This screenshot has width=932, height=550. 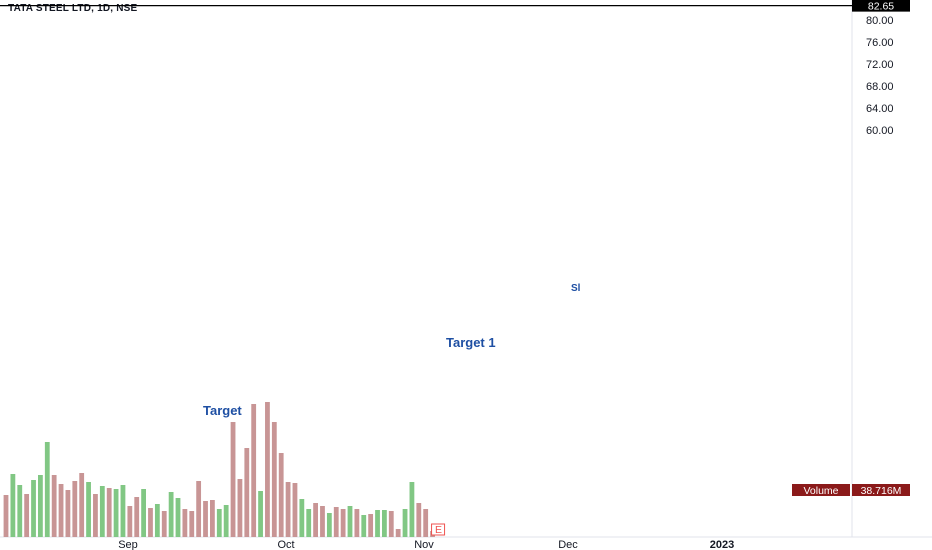 I want to click on x-tick-label: Sep, so click(x=128, y=544).